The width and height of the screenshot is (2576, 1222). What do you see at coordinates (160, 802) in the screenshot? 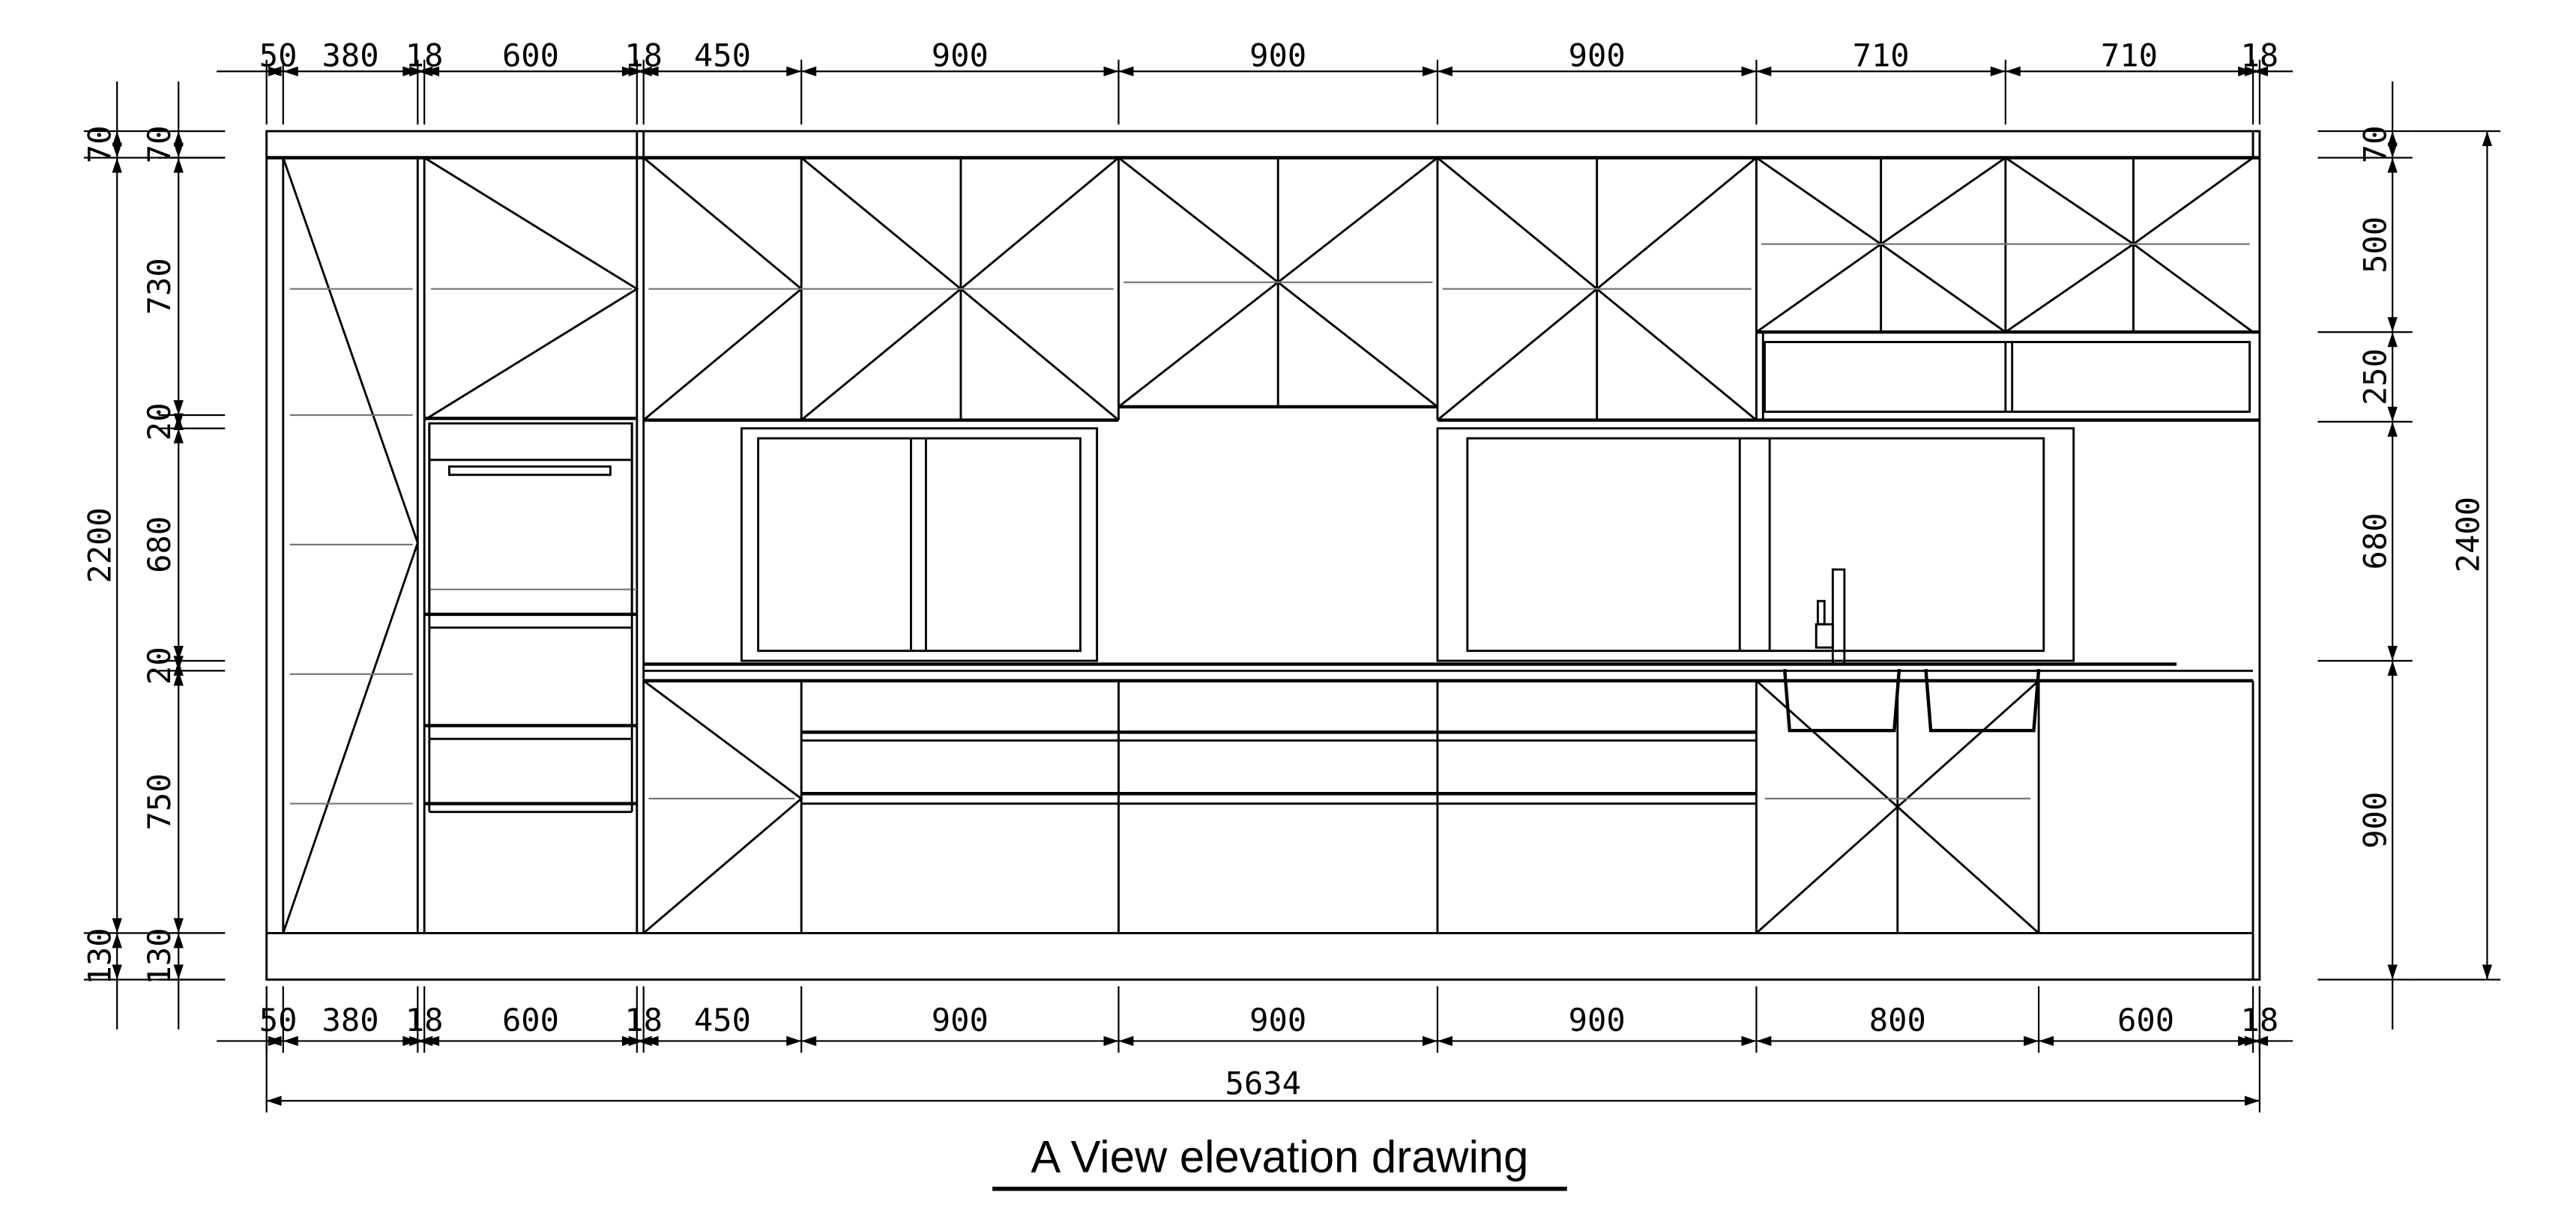
I see `dimension-label: 750` at bounding box center [160, 802].